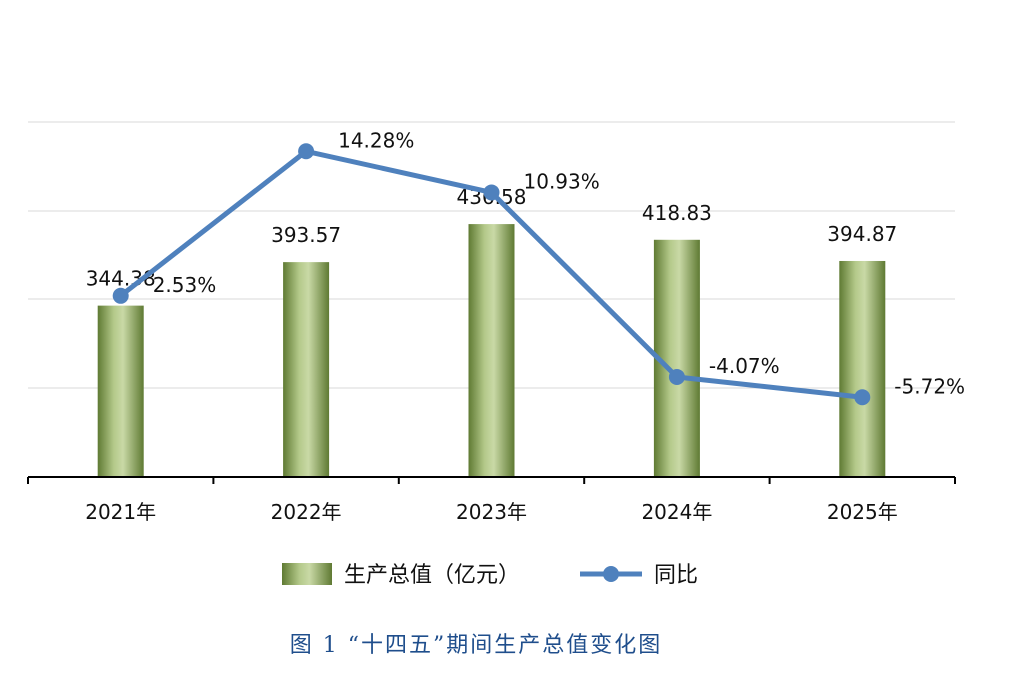 This screenshot has width=1009, height=684. Describe the element at coordinates (432, 575) in the screenshot. I see `legend-bar-label: 生产总值（亿元）` at that location.